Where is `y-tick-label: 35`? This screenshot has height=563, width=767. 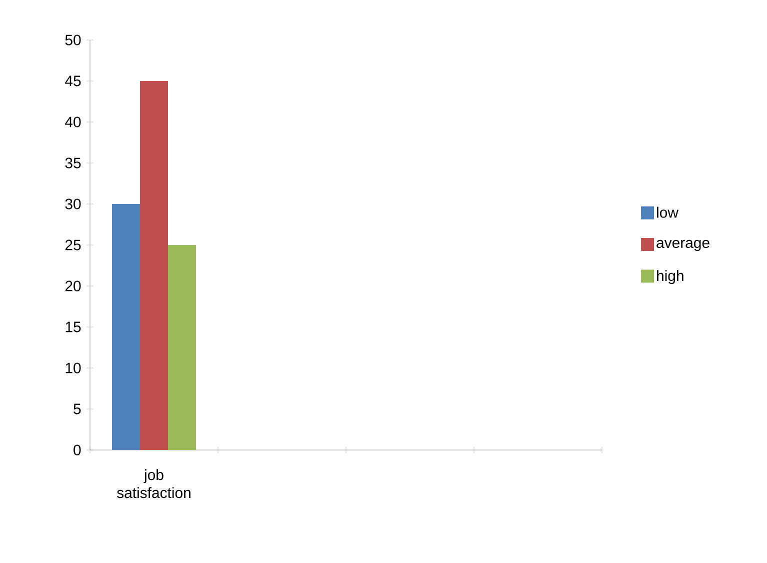
y-tick-label: 35 is located at coordinates (73, 163).